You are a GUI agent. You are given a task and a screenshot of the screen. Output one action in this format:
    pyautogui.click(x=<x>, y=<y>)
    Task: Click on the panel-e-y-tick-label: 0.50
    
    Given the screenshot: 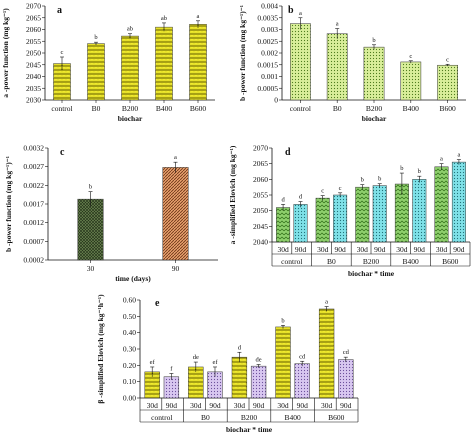 What is the action you would take?
    pyautogui.click(x=129, y=316)
    